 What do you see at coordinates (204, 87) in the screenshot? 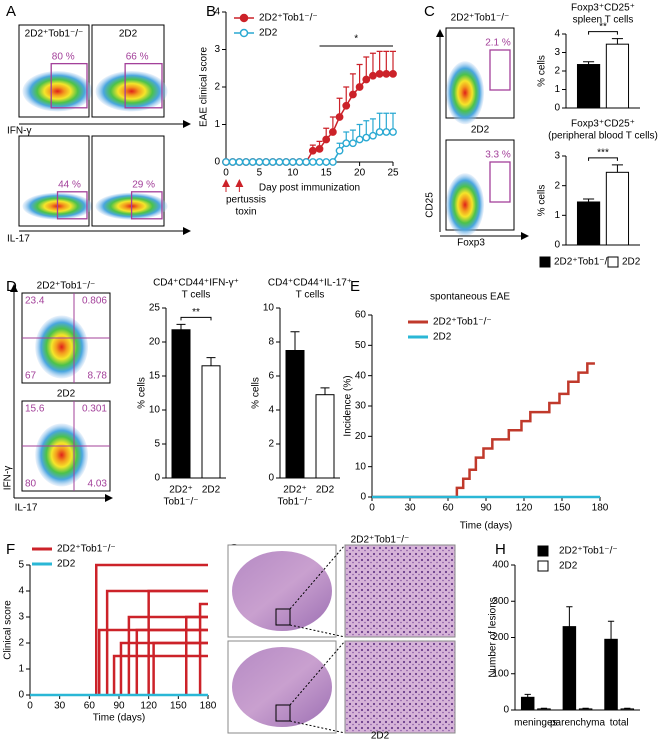
I see `y-axis-label: EAE clinical score` at bounding box center [204, 87].